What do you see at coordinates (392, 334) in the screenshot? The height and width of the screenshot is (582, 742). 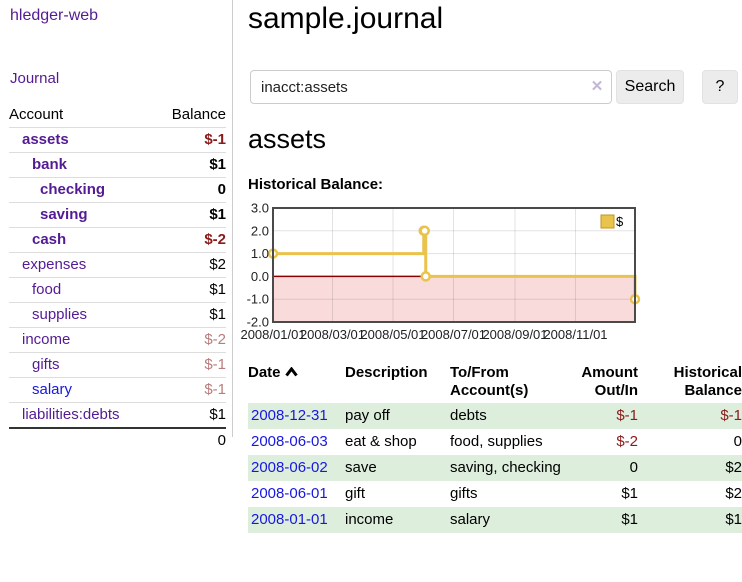 I see `svg-text: 2008/05/01` at bounding box center [392, 334].